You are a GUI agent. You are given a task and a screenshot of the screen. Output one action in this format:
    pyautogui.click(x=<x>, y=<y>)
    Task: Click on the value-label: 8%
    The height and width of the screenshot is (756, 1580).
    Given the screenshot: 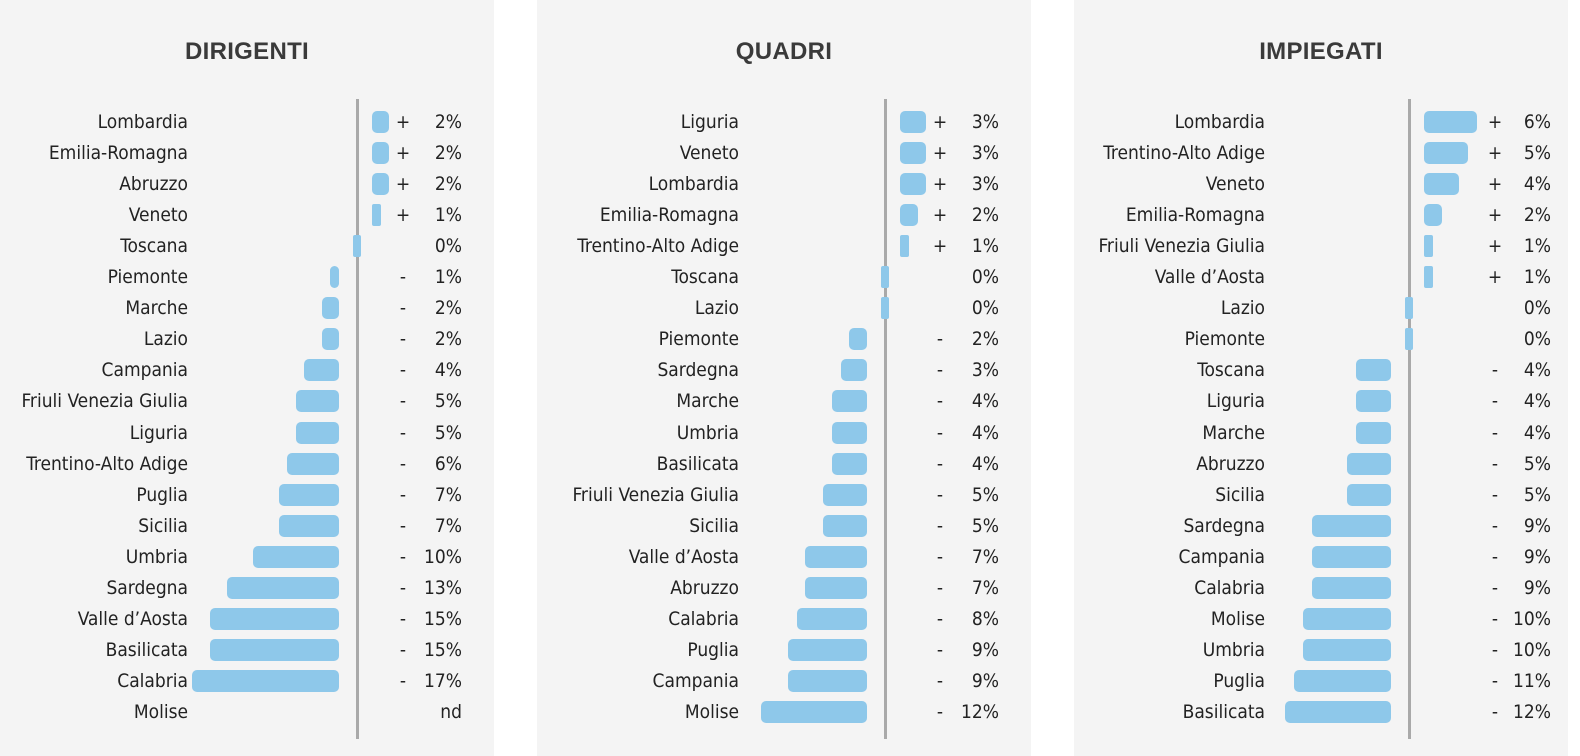 What is the action you would take?
    pyautogui.click(x=985, y=618)
    